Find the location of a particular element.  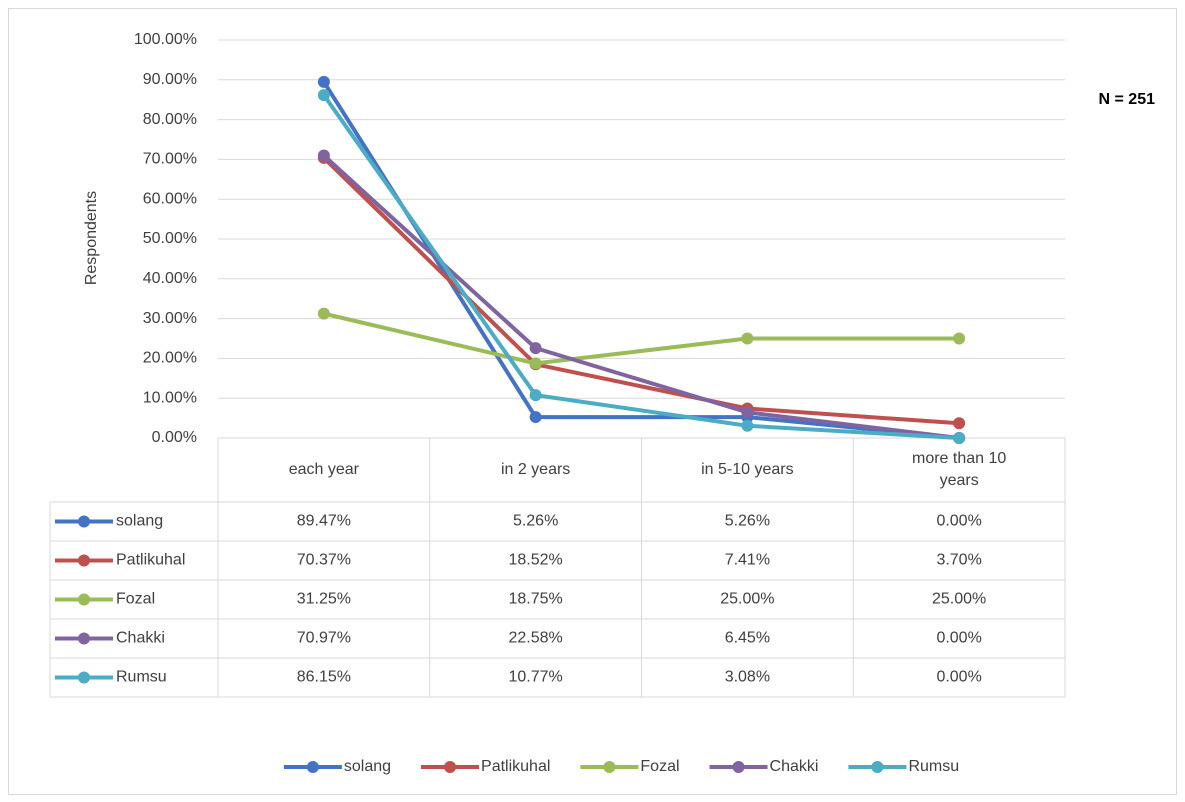

category-cell: more than 10 years is located at coordinates (959, 470).